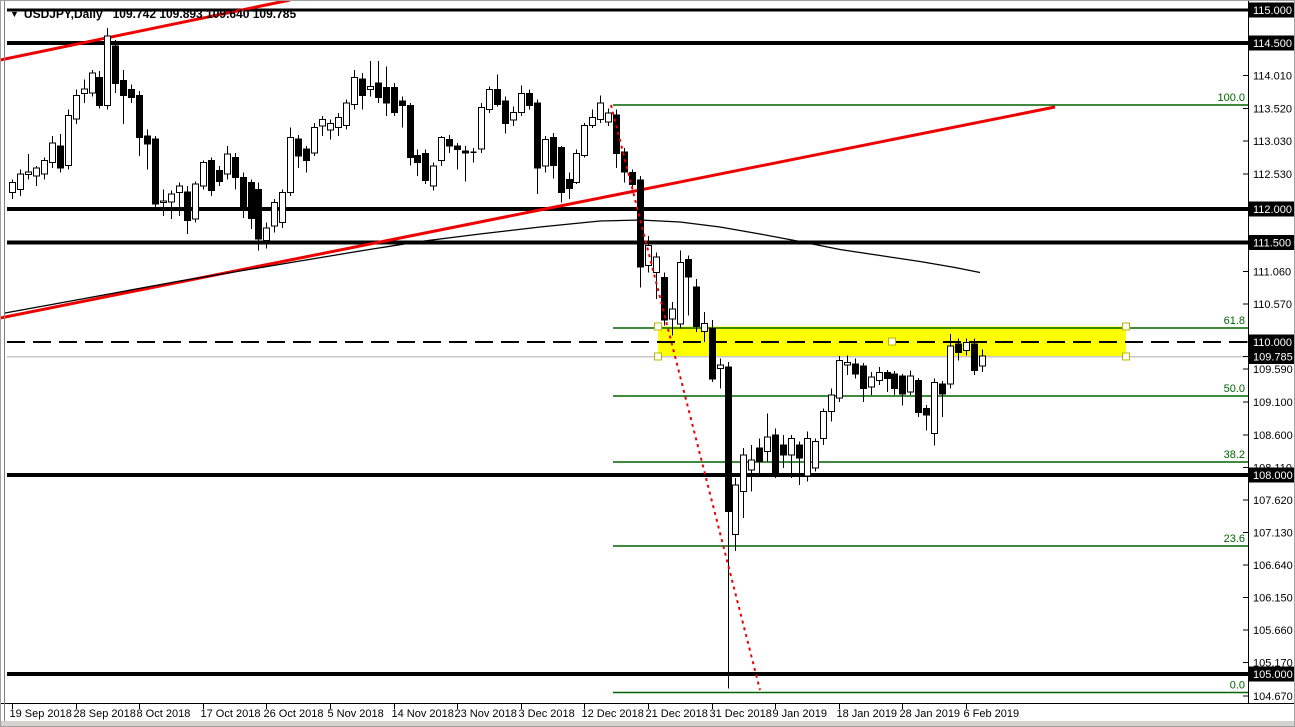 The height and width of the screenshot is (727, 1295). I want to click on price-label: 109.590, so click(1273, 370).